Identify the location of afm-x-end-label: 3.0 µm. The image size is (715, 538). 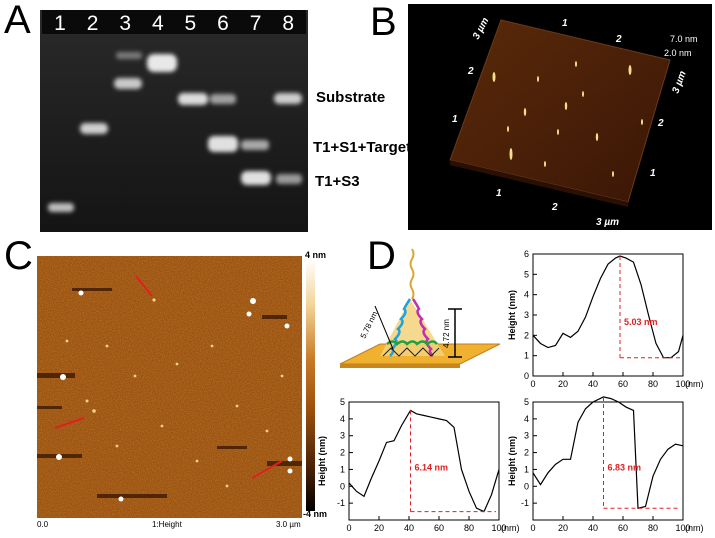
(288, 524).